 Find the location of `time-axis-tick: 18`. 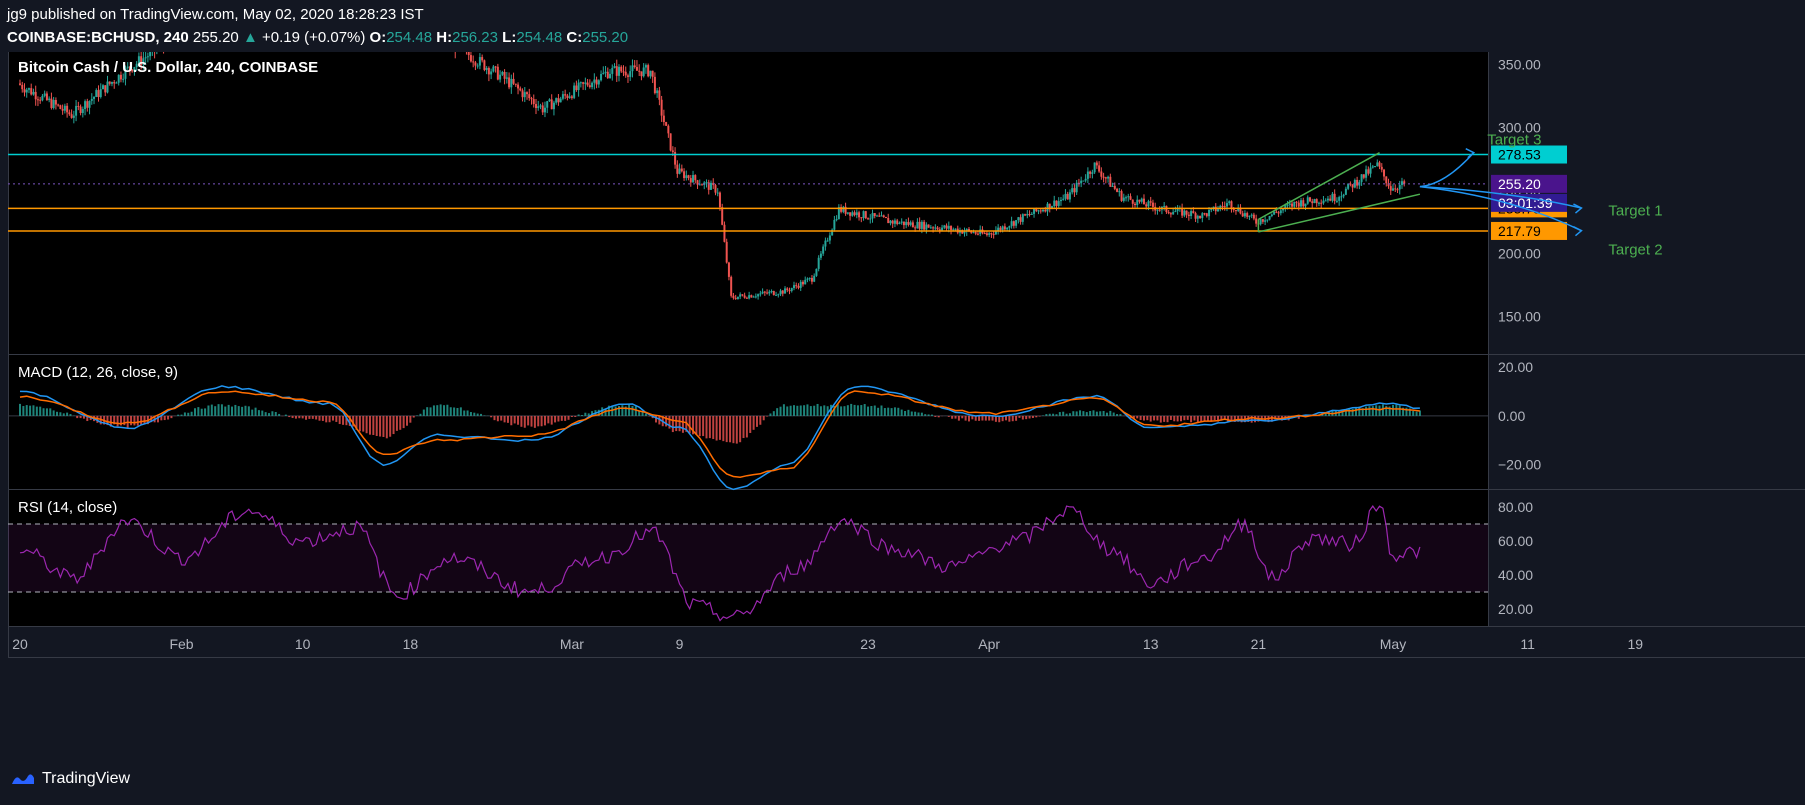

time-axis-tick: 18 is located at coordinates (411, 644).